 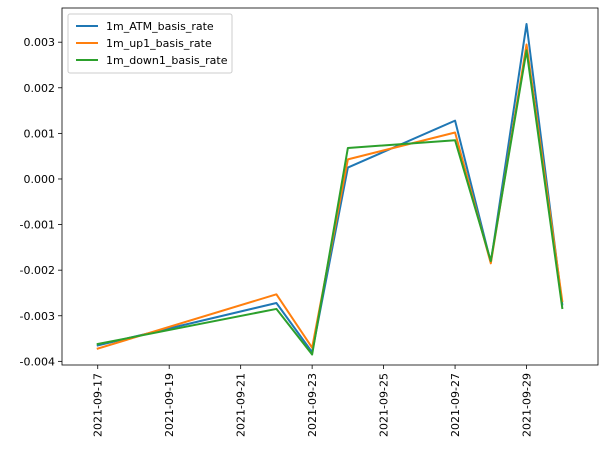 I want to click on x-tick-label: 2021-09-29, so click(x=527, y=405).